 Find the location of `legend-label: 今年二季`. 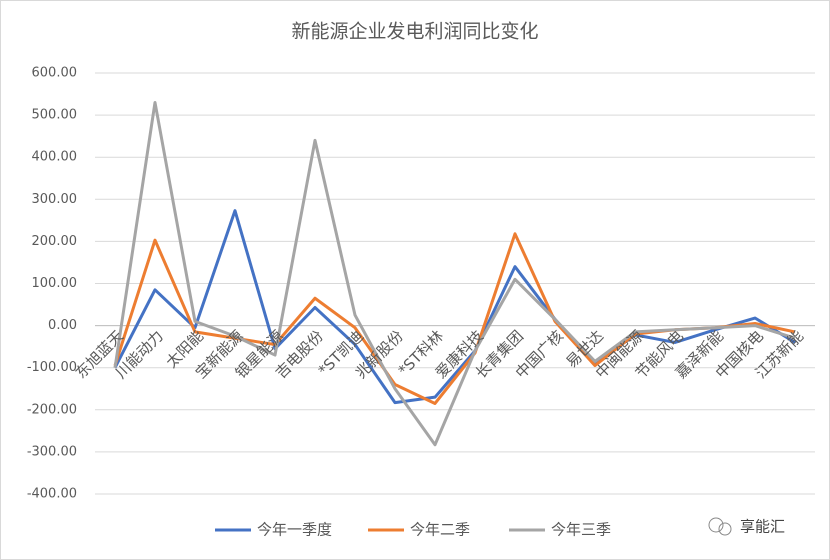

legend-label: 今年二季 is located at coordinates (440, 530).